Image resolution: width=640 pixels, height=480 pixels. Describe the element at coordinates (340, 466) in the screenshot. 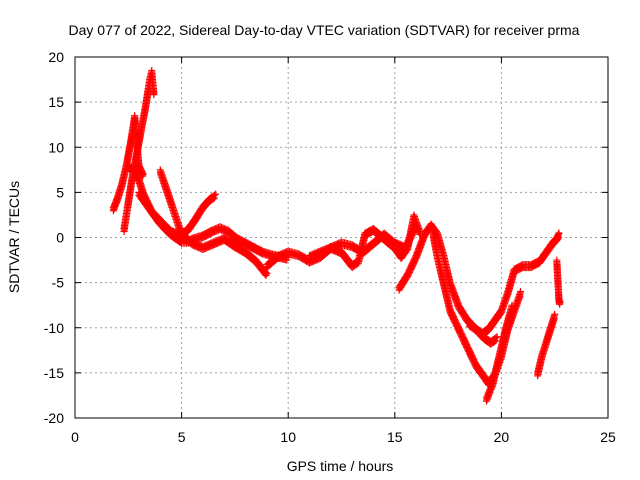

I see `x-axis-title: GPS time / hours` at that location.